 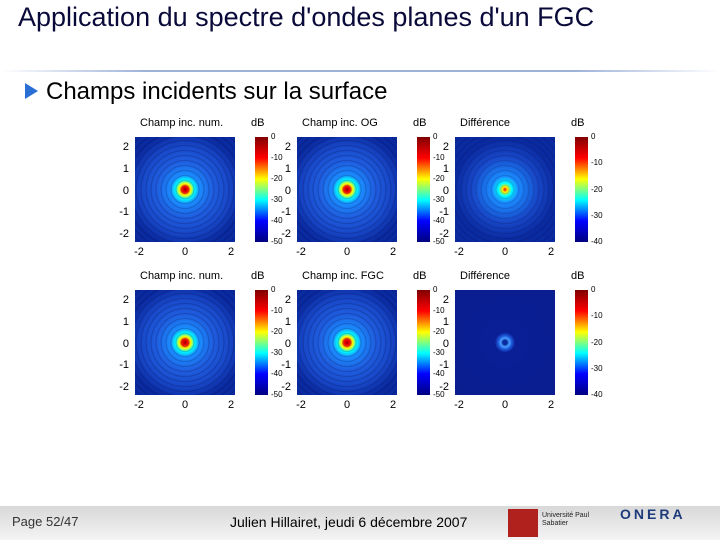 I want to click on onera-logo: ONERA, so click(x=653, y=514).